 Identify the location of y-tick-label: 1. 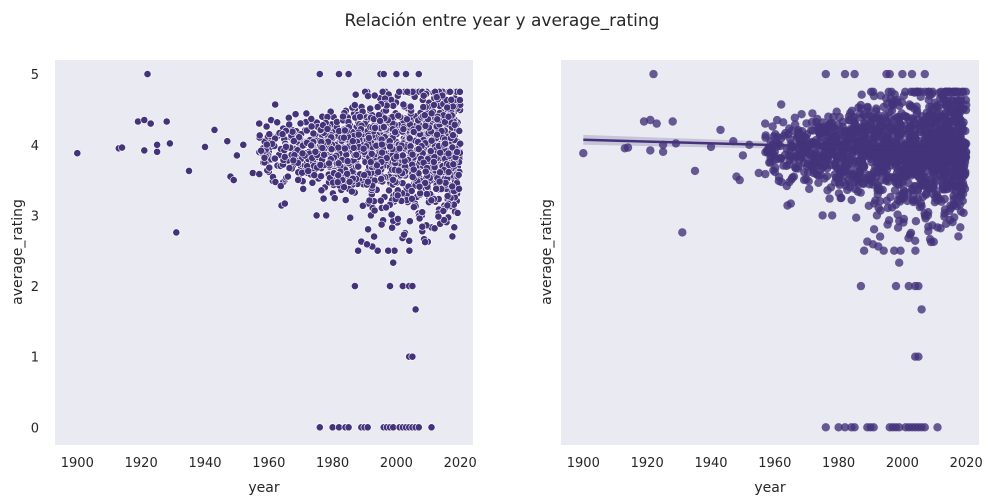
(35, 358).